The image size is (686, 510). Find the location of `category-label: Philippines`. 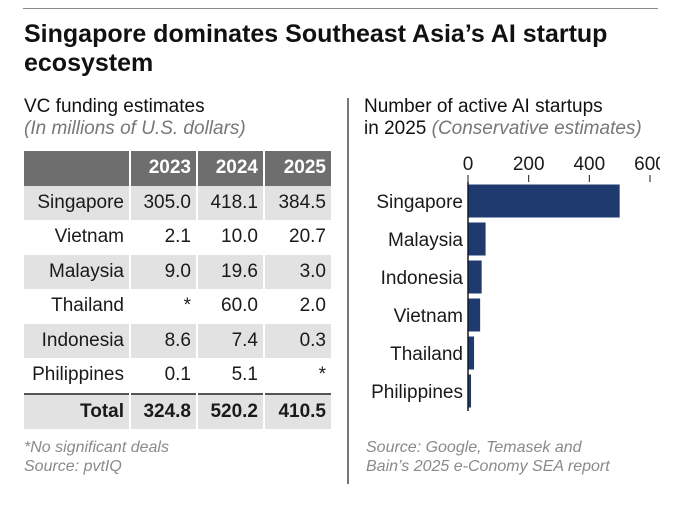

category-label: Philippines is located at coordinates (417, 392).